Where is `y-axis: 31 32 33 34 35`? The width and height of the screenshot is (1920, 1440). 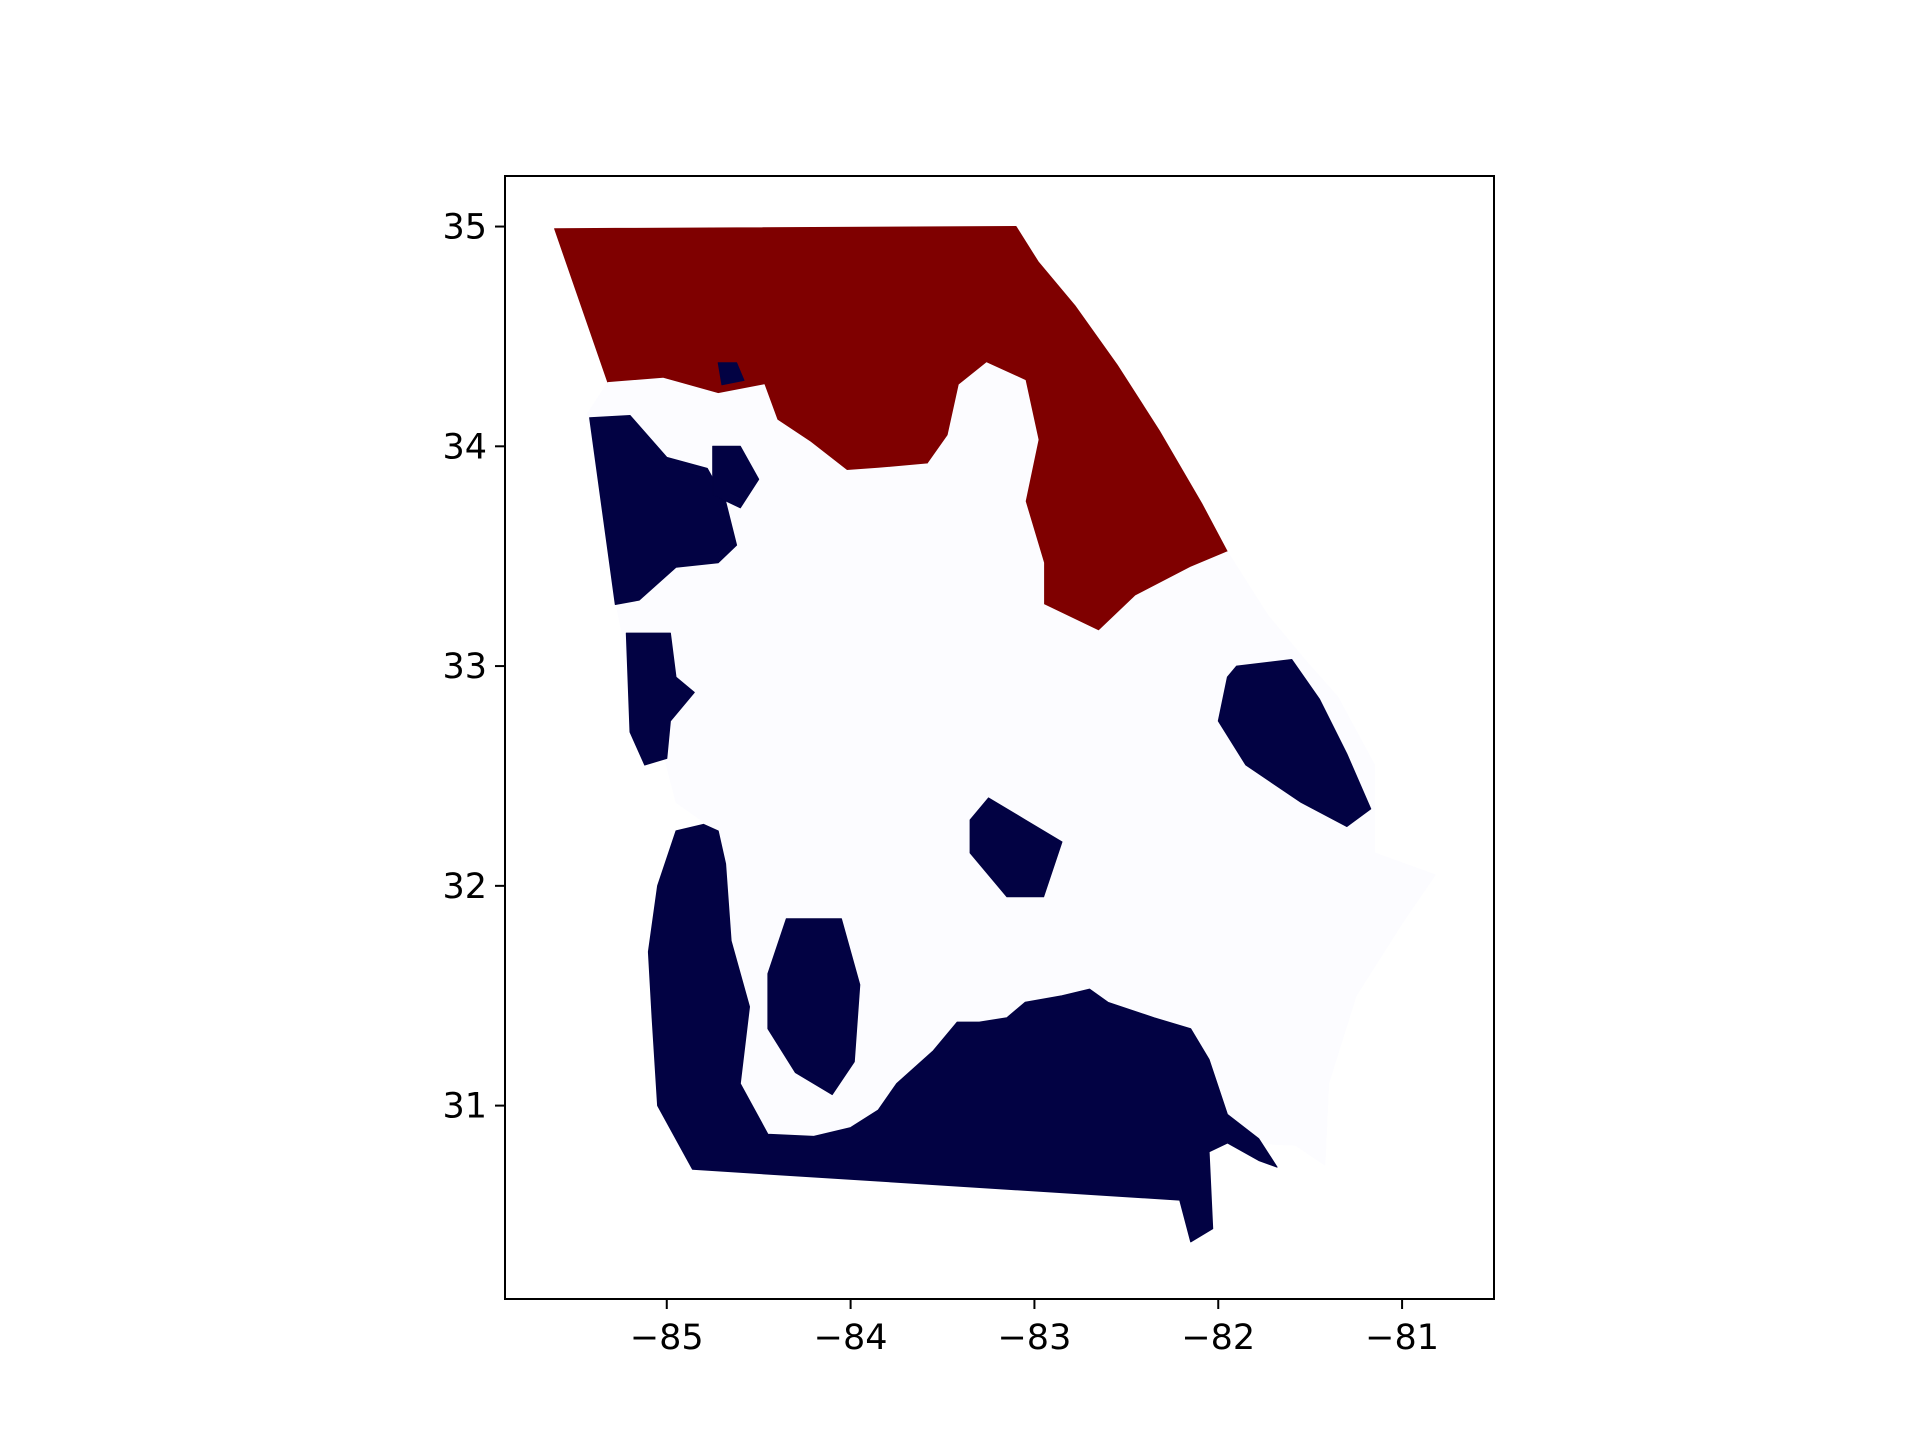 y-axis: 31 32 33 34 35 is located at coordinates (473, 667).